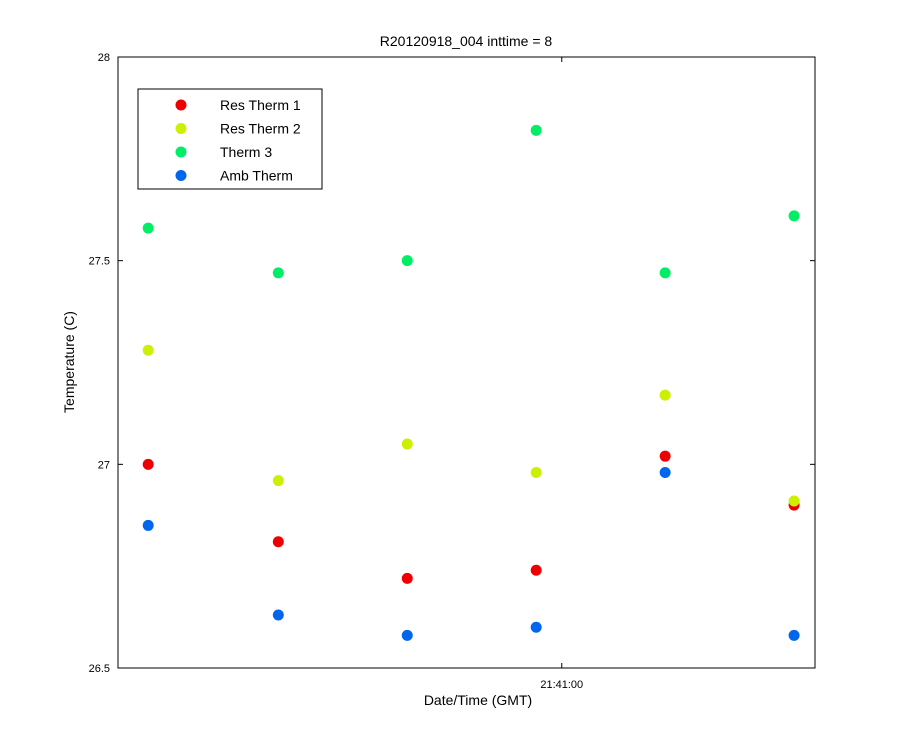 This screenshot has width=900, height=750. I want to click on legend-label: Res Therm 2, so click(260, 129).